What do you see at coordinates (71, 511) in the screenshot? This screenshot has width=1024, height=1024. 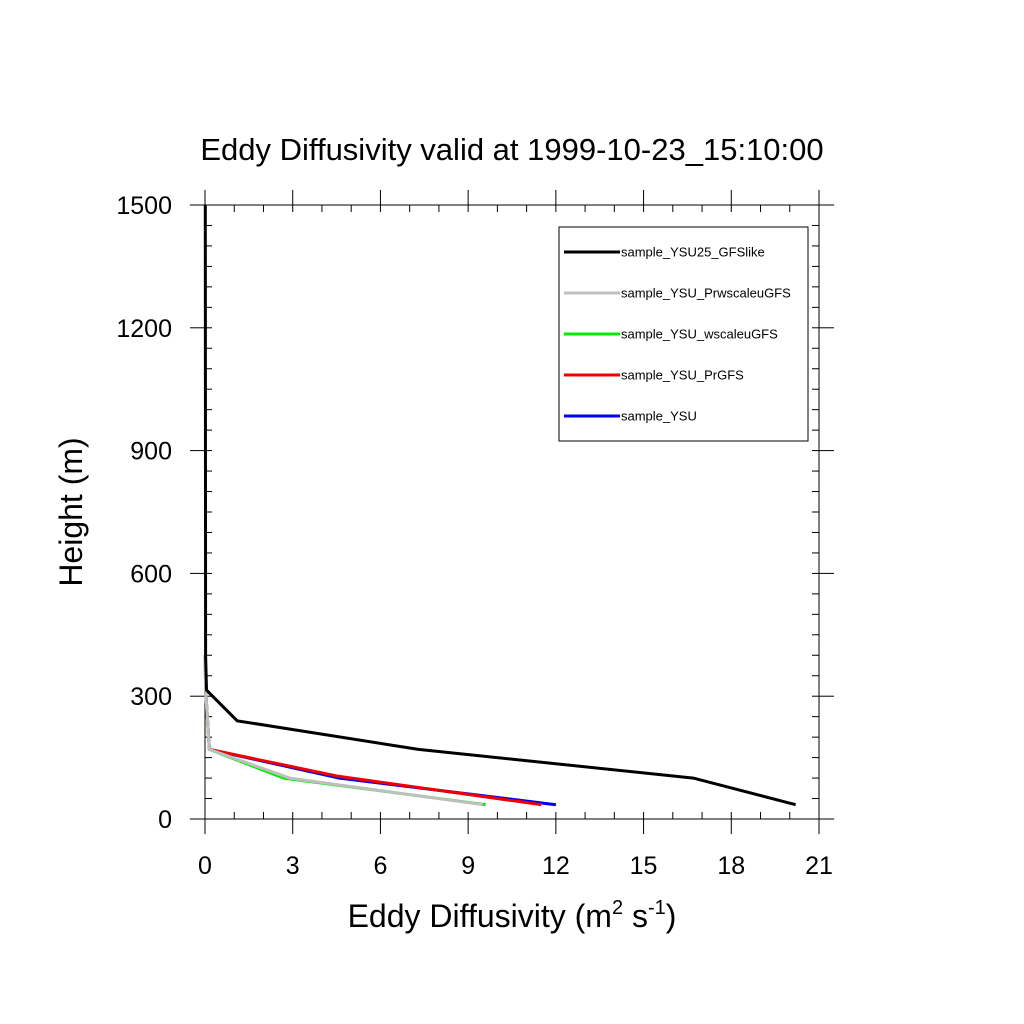 I see `y-axis-title: Height (m)` at bounding box center [71, 511].